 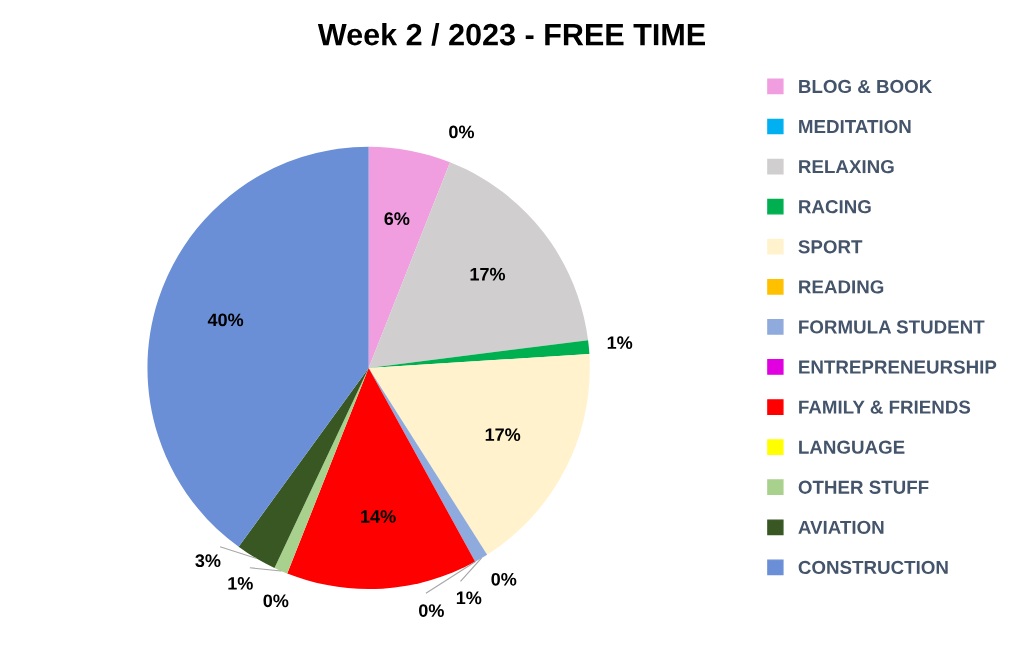 I want to click on legend-label: AVIATION, so click(x=841, y=527).